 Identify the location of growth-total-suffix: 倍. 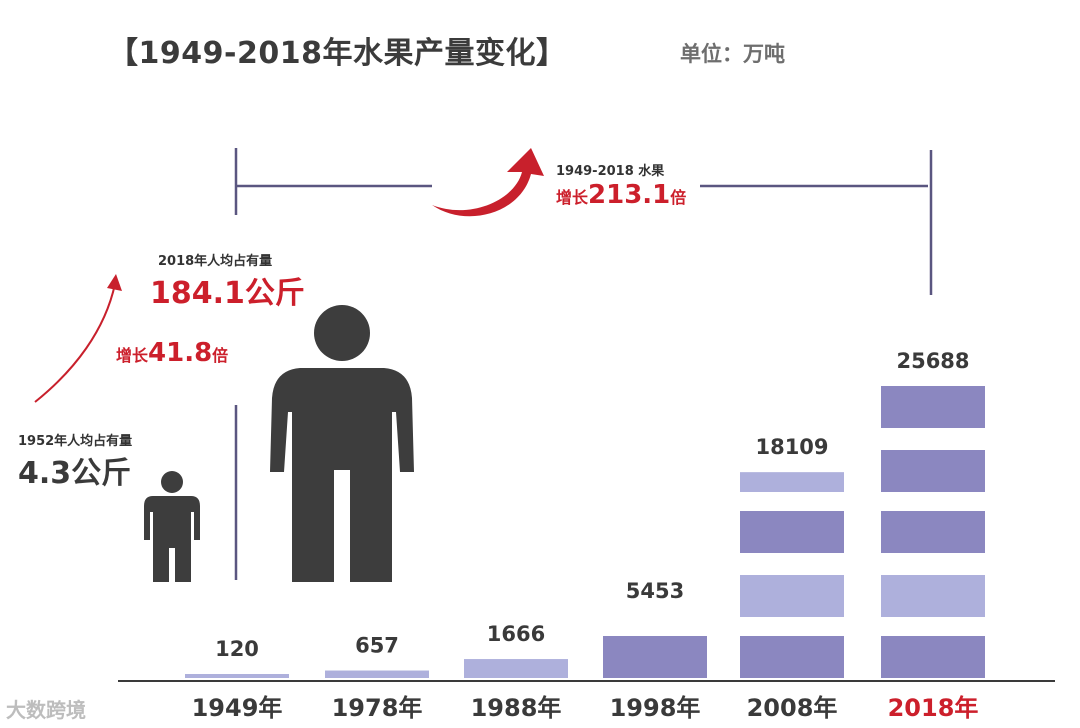
(678, 197).